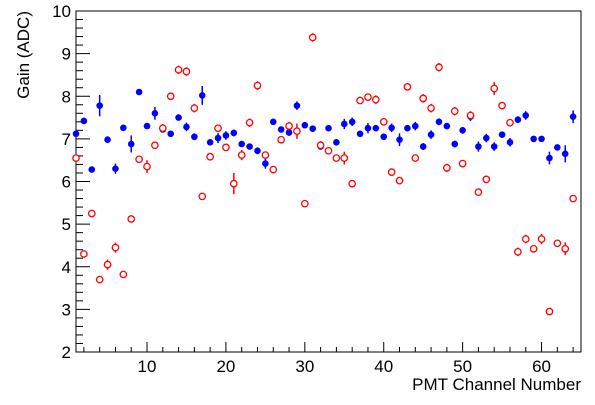  I want to click on y-tick-label: 8, so click(66, 96).